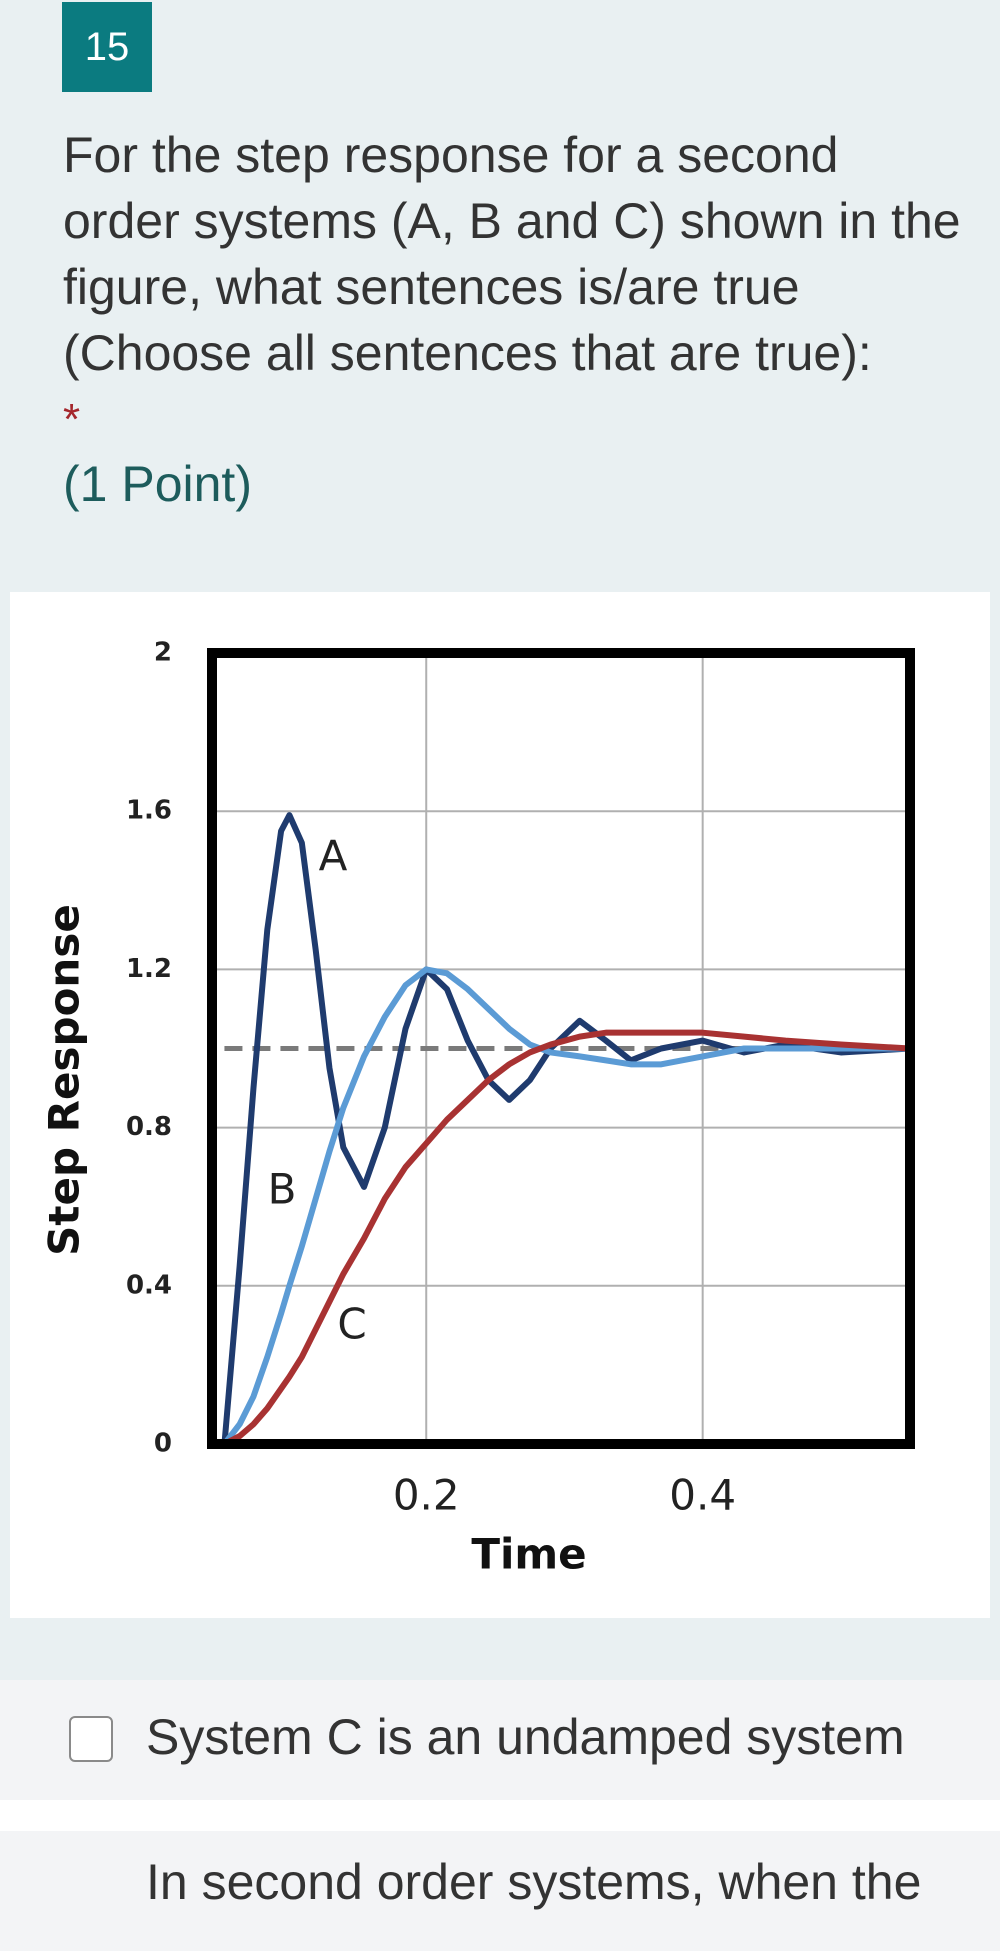  What do you see at coordinates (163, 1444) in the screenshot?
I see `y-tick-label: 0` at bounding box center [163, 1444].